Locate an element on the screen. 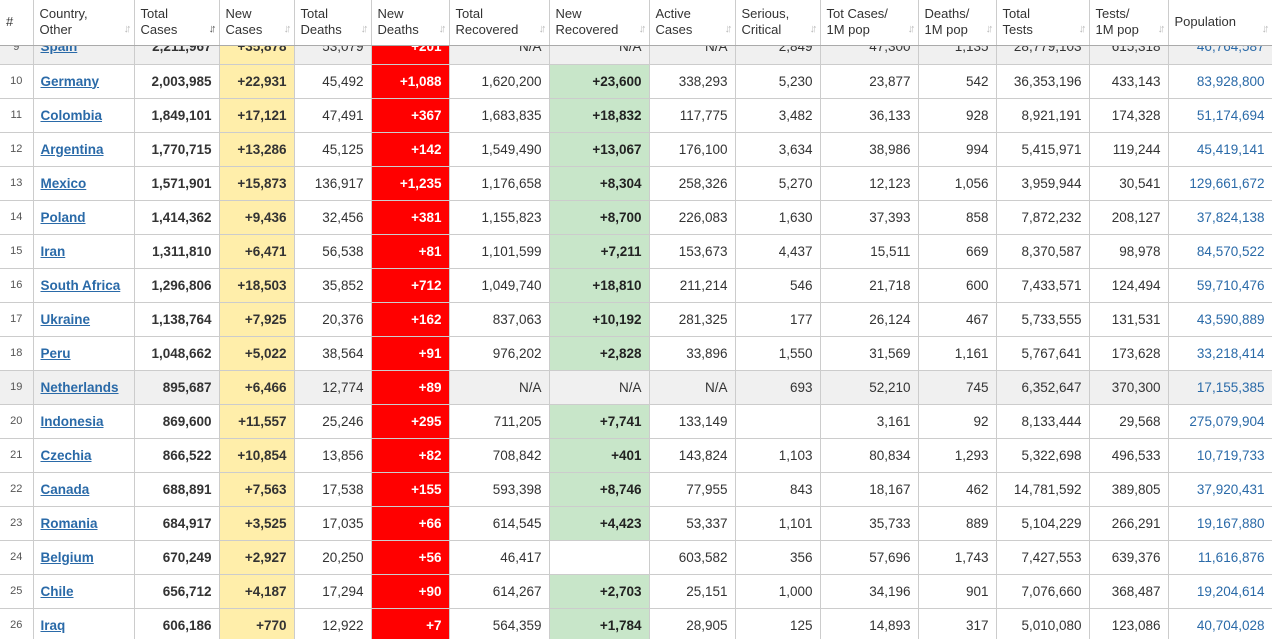 The width and height of the screenshot is (1272, 639). cell-rank: 22 is located at coordinates (17, 489).